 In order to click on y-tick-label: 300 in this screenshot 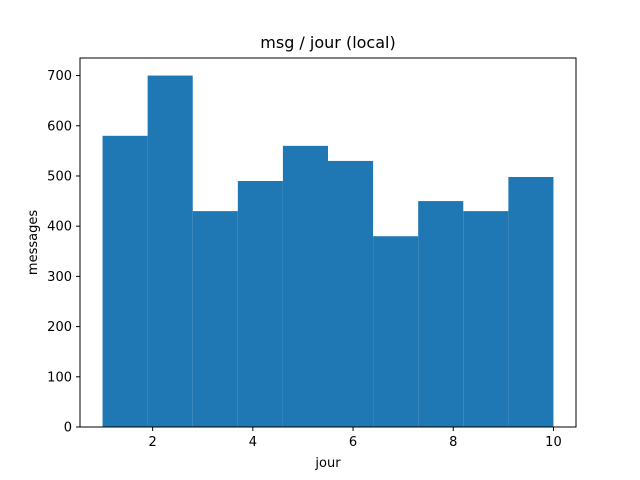, I will do `click(59, 277)`.